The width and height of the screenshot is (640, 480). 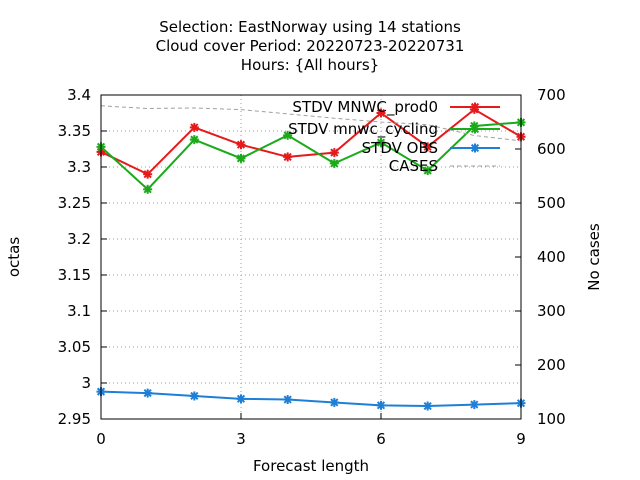 What do you see at coordinates (311, 466) in the screenshot?
I see `x-axis-label: Forecast length` at bounding box center [311, 466].